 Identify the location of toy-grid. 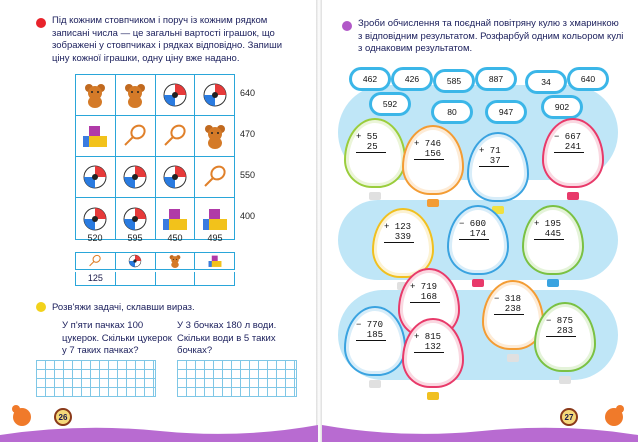
(155, 157).